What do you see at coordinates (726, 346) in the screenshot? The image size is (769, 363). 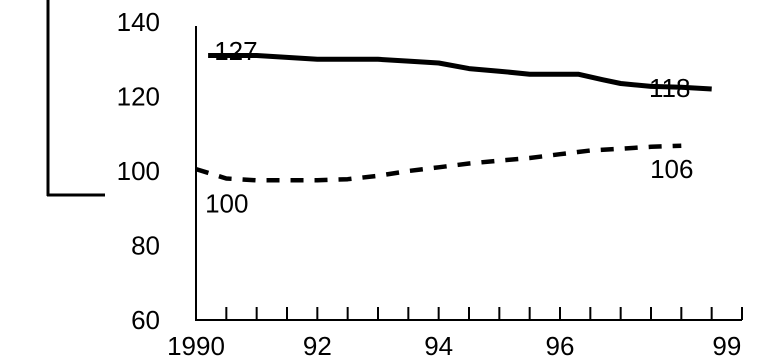 I see `x-tick-label: 99` at bounding box center [726, 346].